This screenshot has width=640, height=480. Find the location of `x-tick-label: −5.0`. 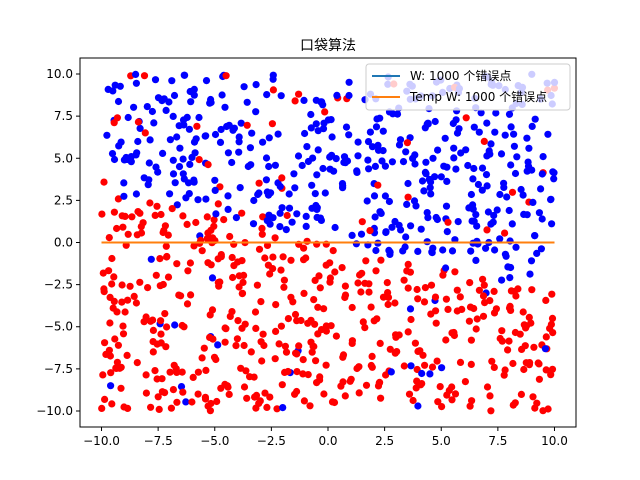

x-tick-label: −5.0 is located at coordinates (214, 441).